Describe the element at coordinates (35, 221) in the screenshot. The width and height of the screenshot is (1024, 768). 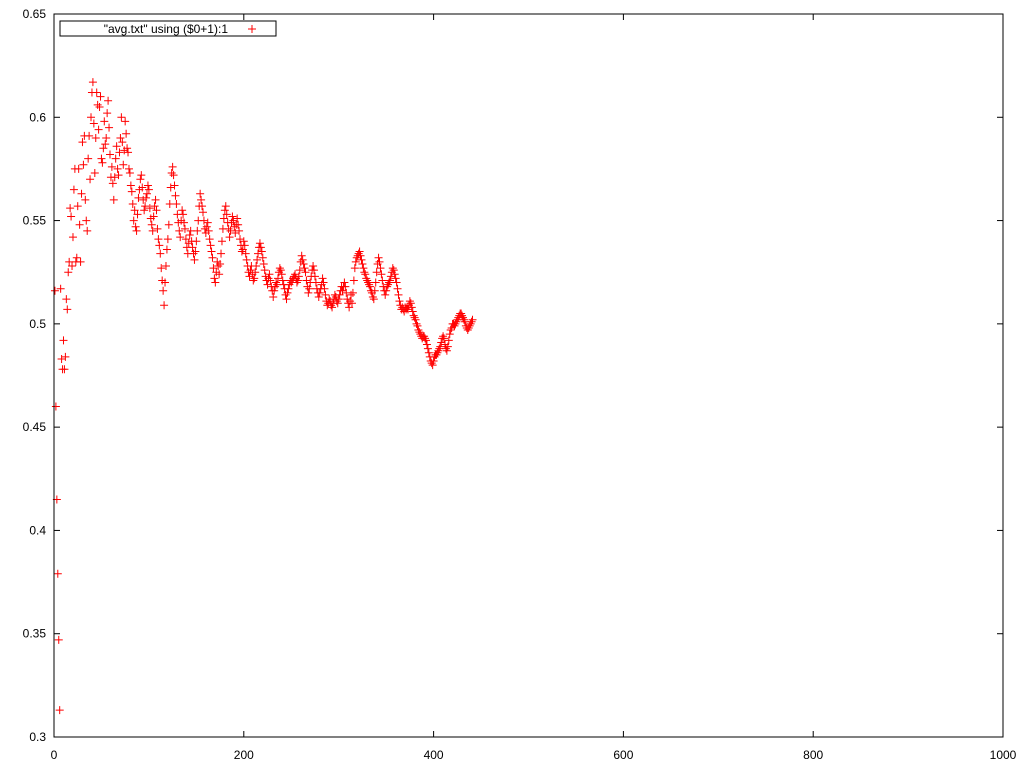
I see `y-tick-label: 0.55` at that location.